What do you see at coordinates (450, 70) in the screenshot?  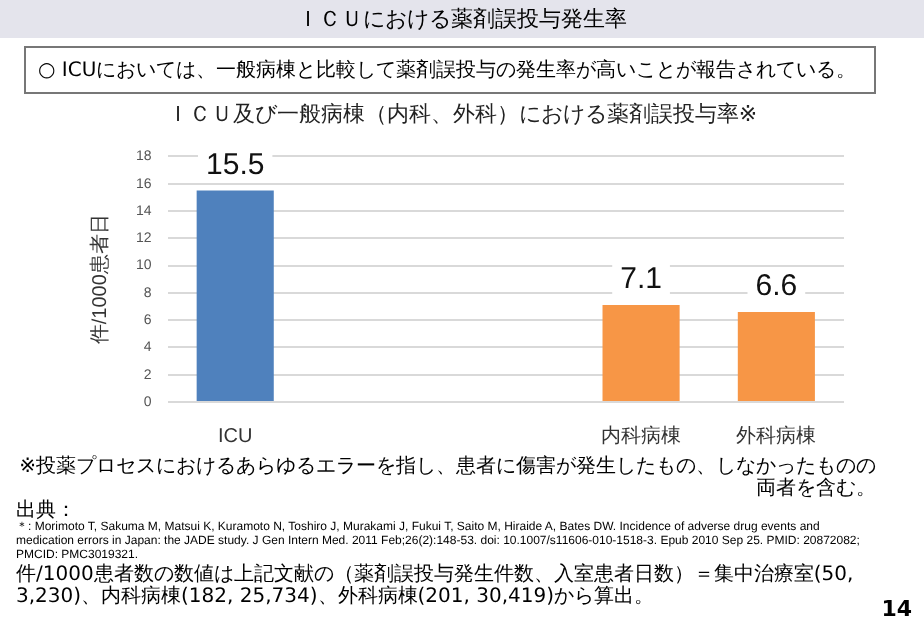 I see `chart-subtitle: ○ ICUにおいては、一般病棟と比較して薬剤誤投与の発生率が高いことが報告されている。` at bounding box center [450, 70].